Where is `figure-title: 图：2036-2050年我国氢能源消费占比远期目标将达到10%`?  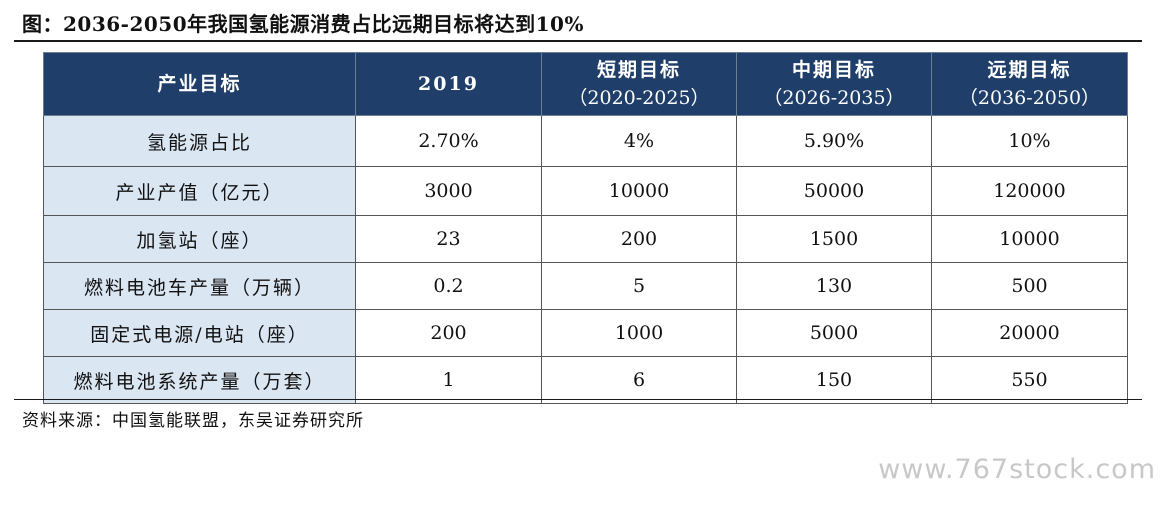
figure-title: 图：2036-2050年我国氢能源消费占比远期目标将达到10% is located at coordinates (303, 24).